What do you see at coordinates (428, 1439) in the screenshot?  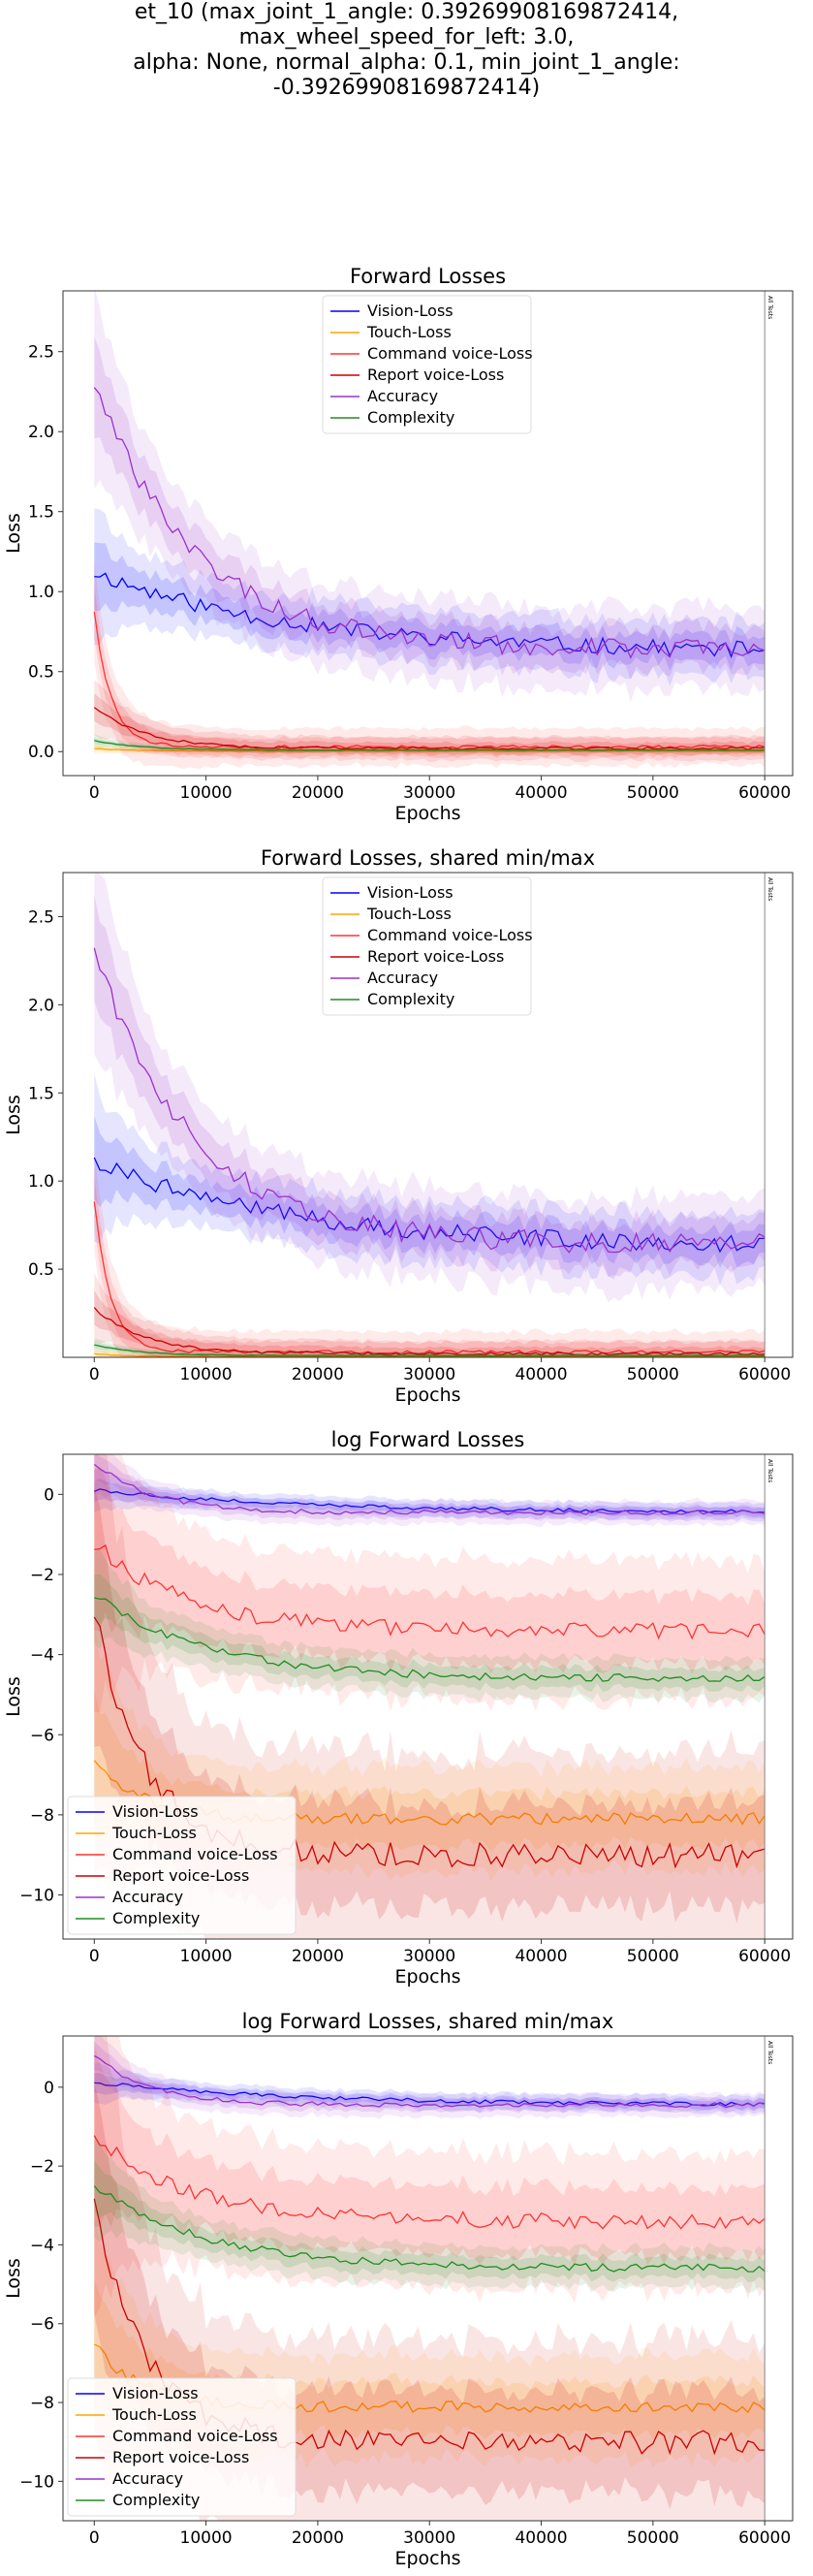 I see `chart-title: log Forward Losses` at bounding box center [428, 1439].